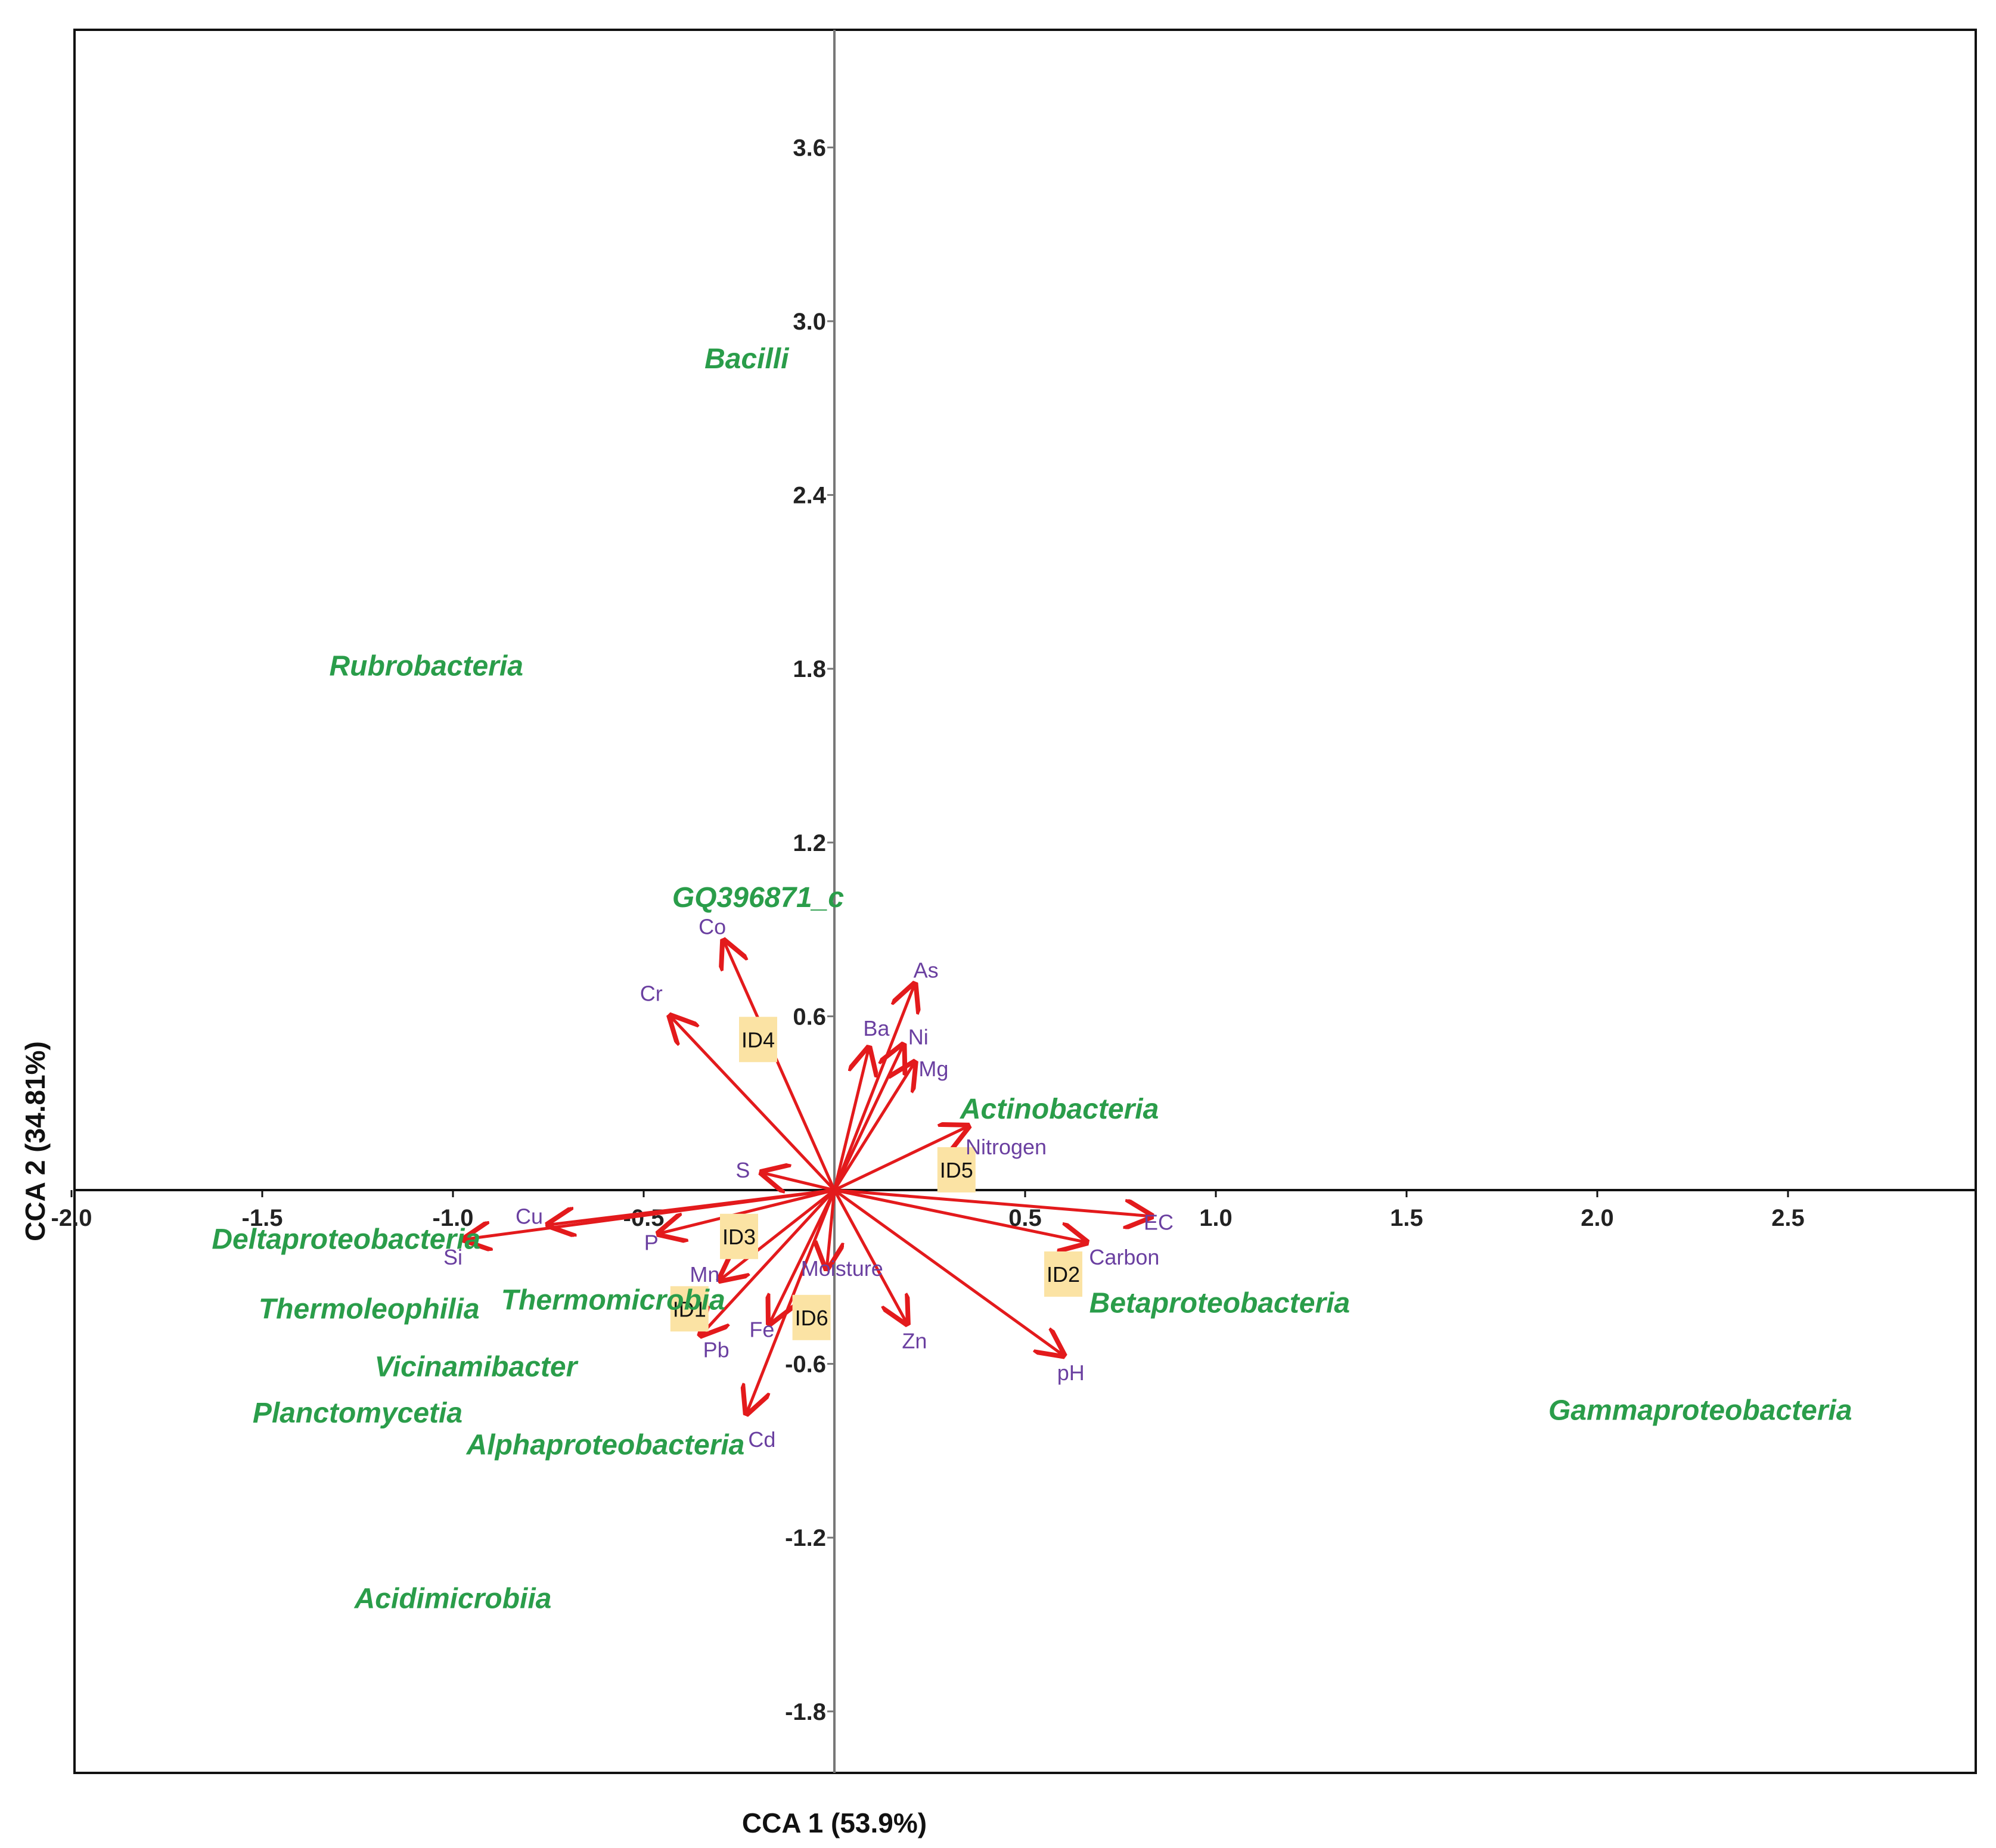 The image size is (1996, 1848). What do you see at coordinates (809, 148) in the screenshot?
I see `y-tick-label: 3.6` at bounding box center [809, 148].